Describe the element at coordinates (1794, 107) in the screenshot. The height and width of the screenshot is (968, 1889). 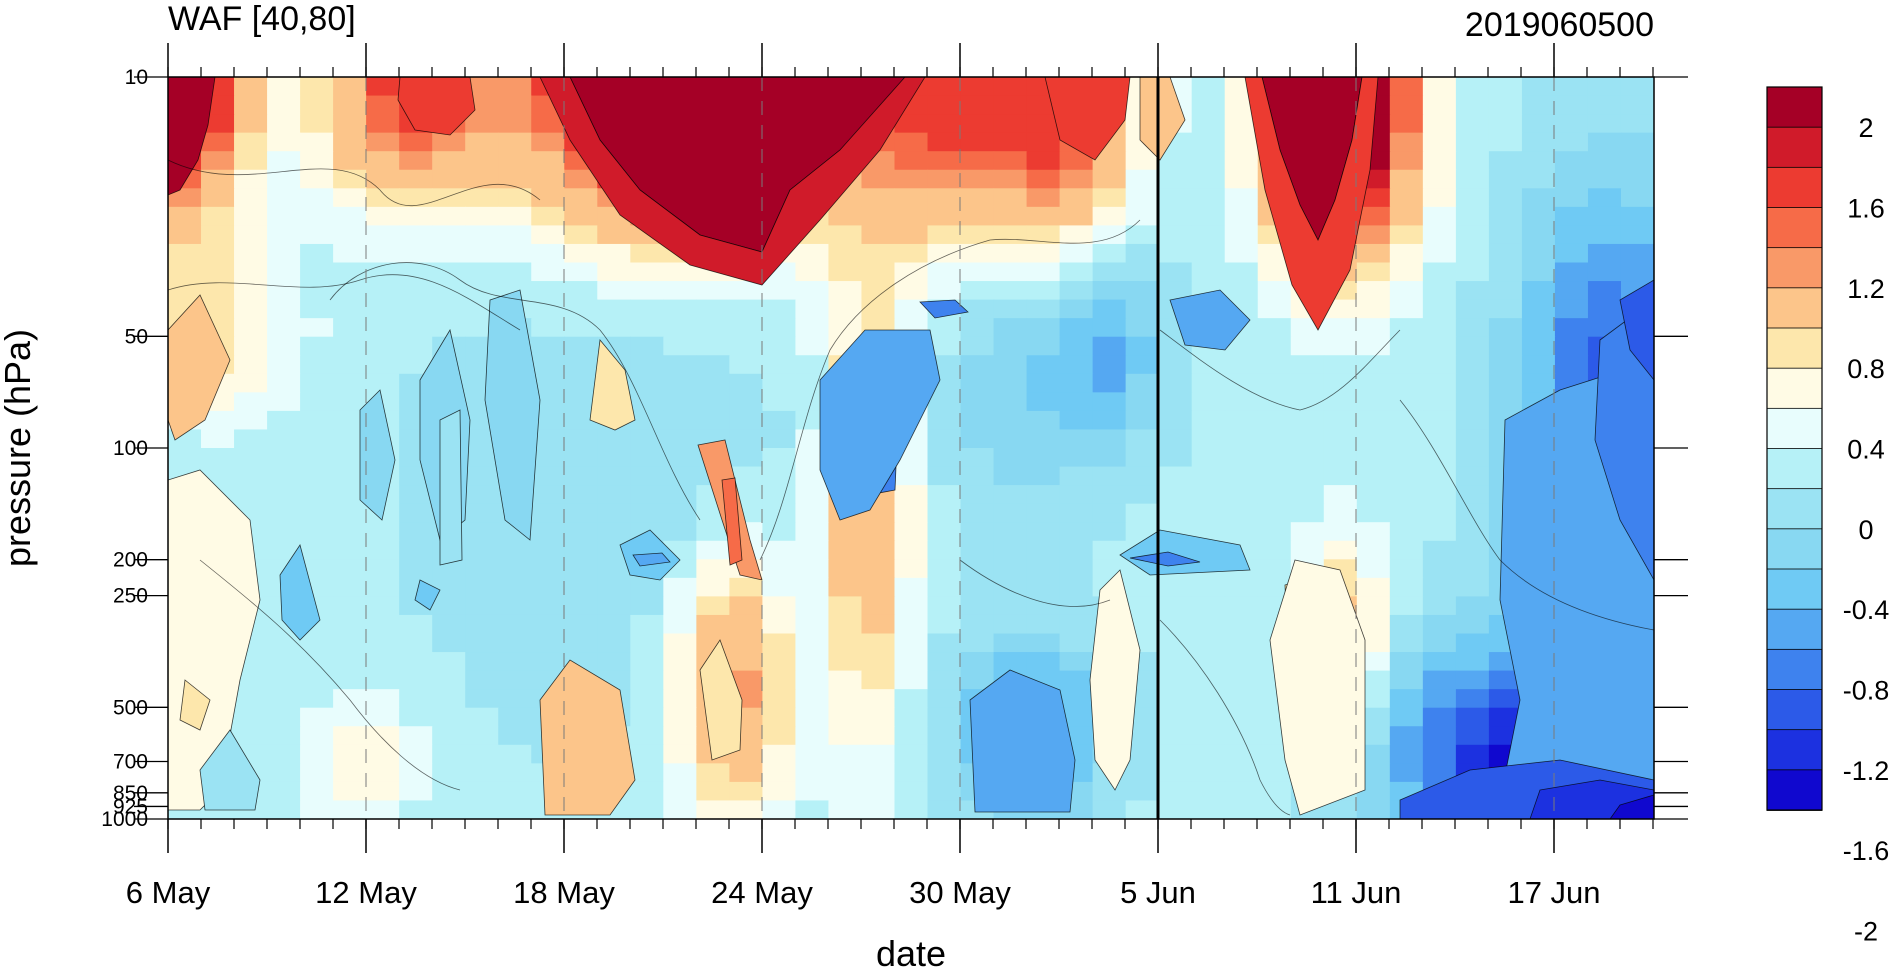
I see `colorbar-swatch` at that location.